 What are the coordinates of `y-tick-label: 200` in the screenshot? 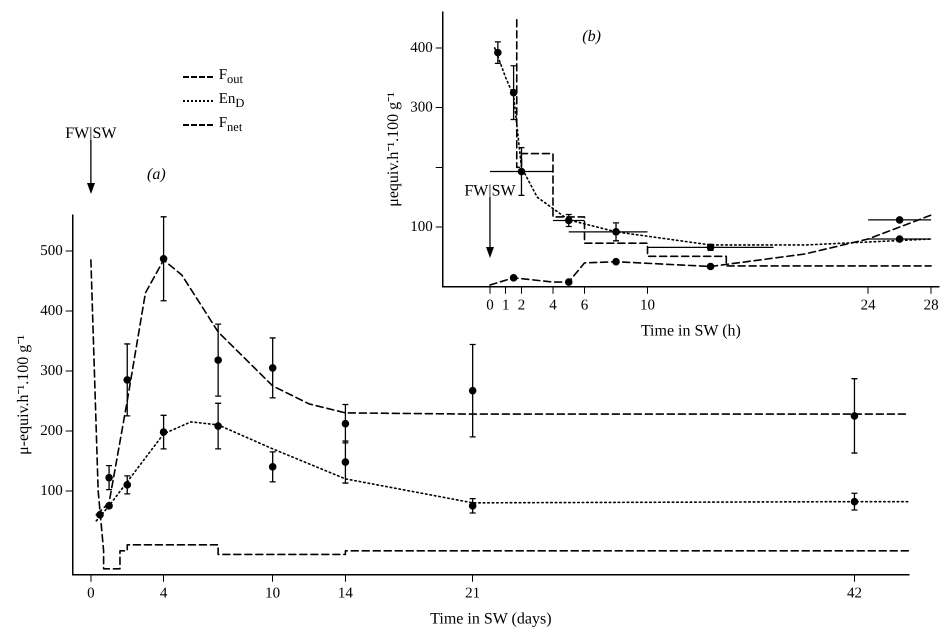 It's located at (51, 430).